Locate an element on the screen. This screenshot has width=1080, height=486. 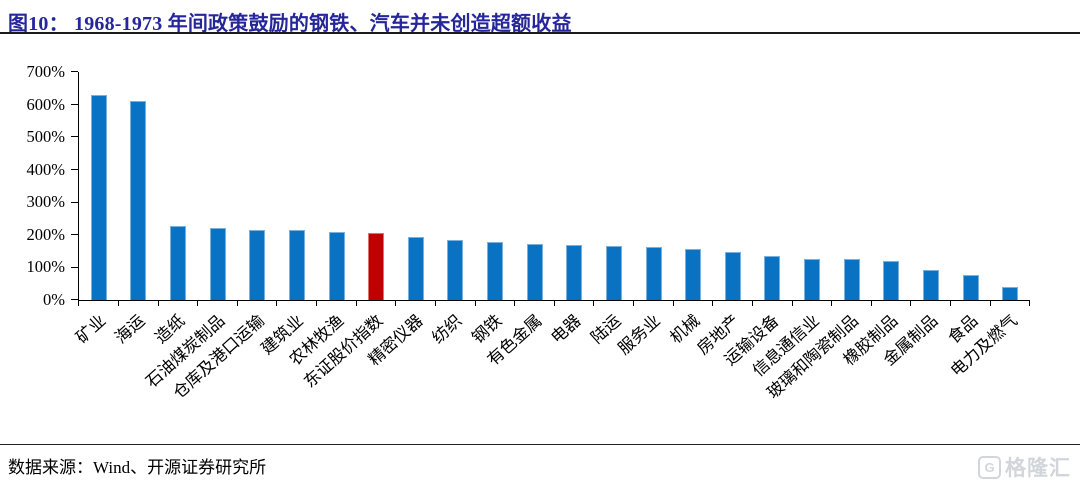
bar-金属制品 is located at coordinates (930, 285).